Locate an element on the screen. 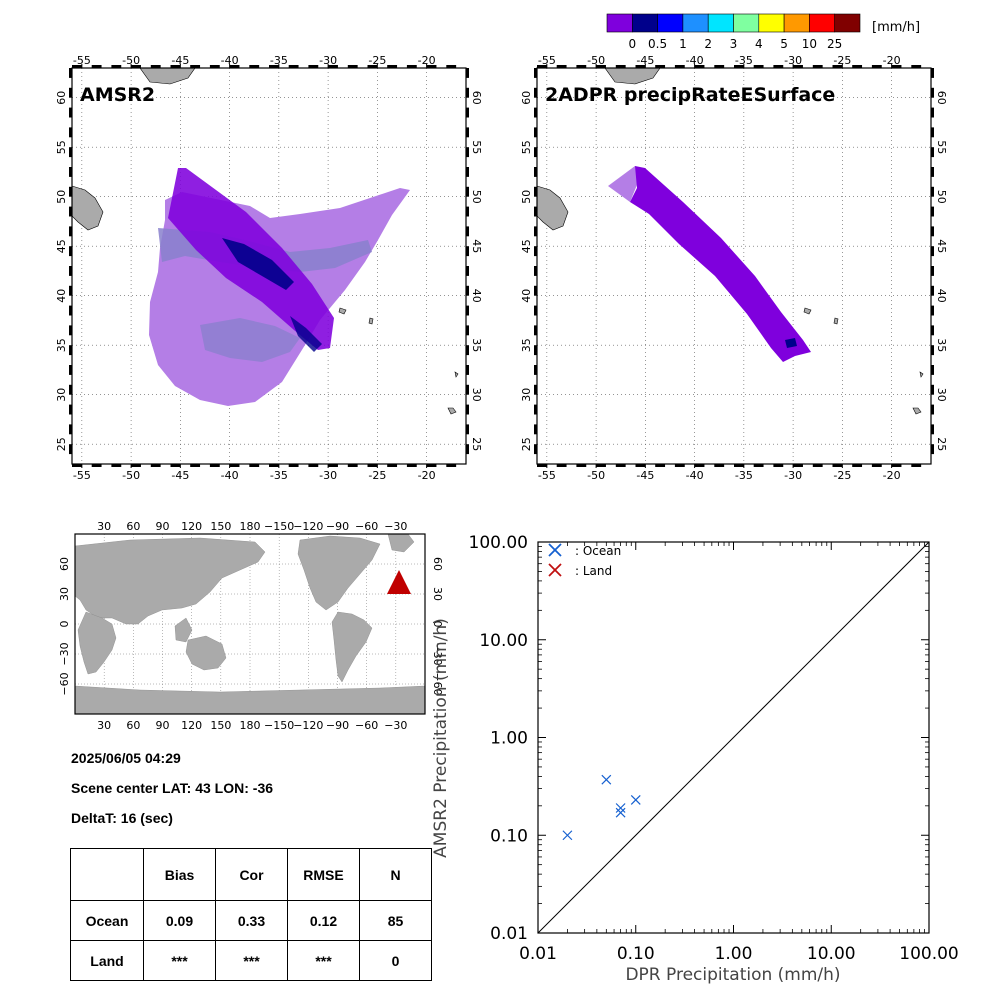 The width and height of the screenshot is (1000, 1000). stats-header-row: Bias Cor RMSE N is located at coordinates (251, 874).